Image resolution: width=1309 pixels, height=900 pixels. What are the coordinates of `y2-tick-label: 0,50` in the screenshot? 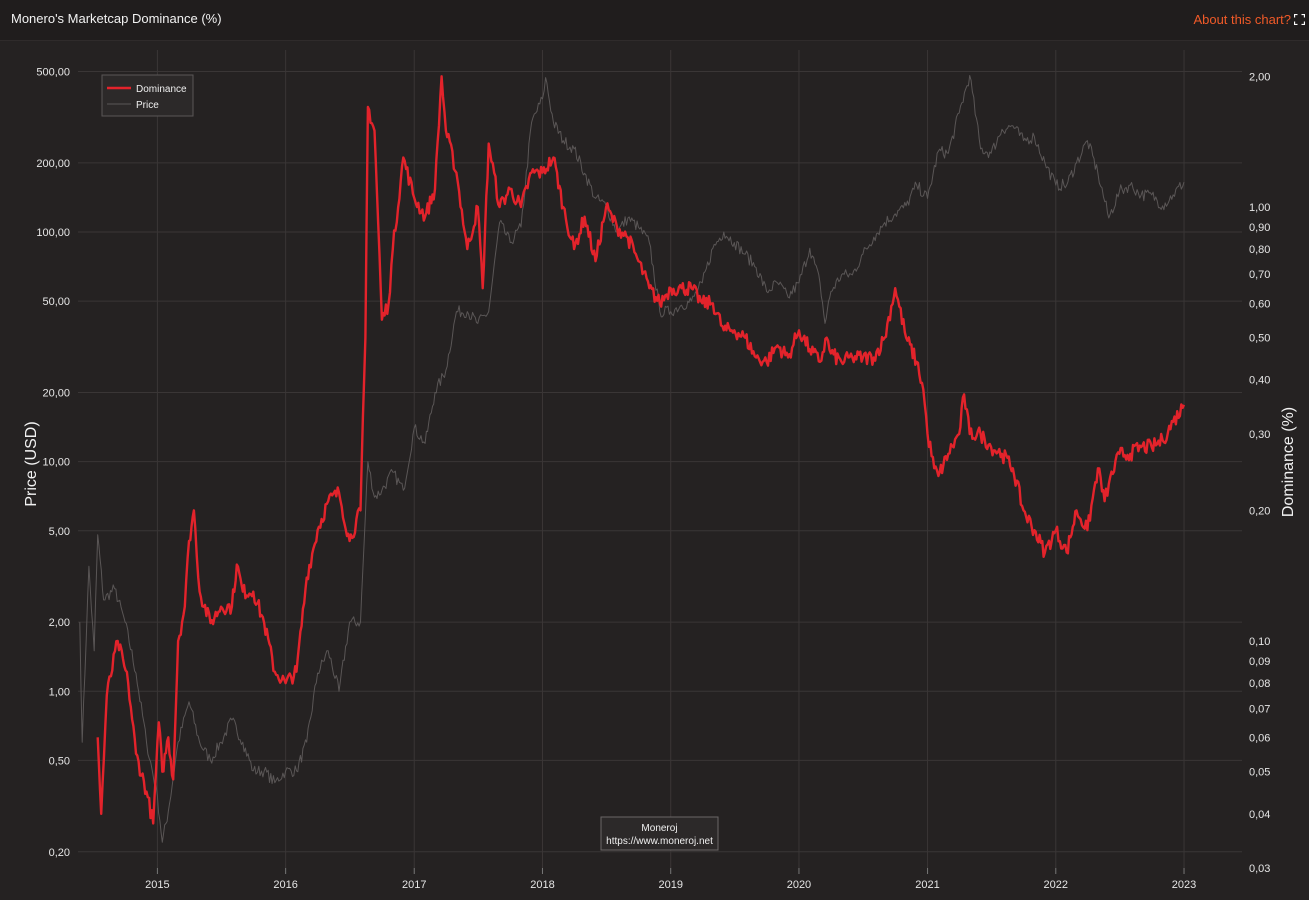 It's located at (1259, 339).